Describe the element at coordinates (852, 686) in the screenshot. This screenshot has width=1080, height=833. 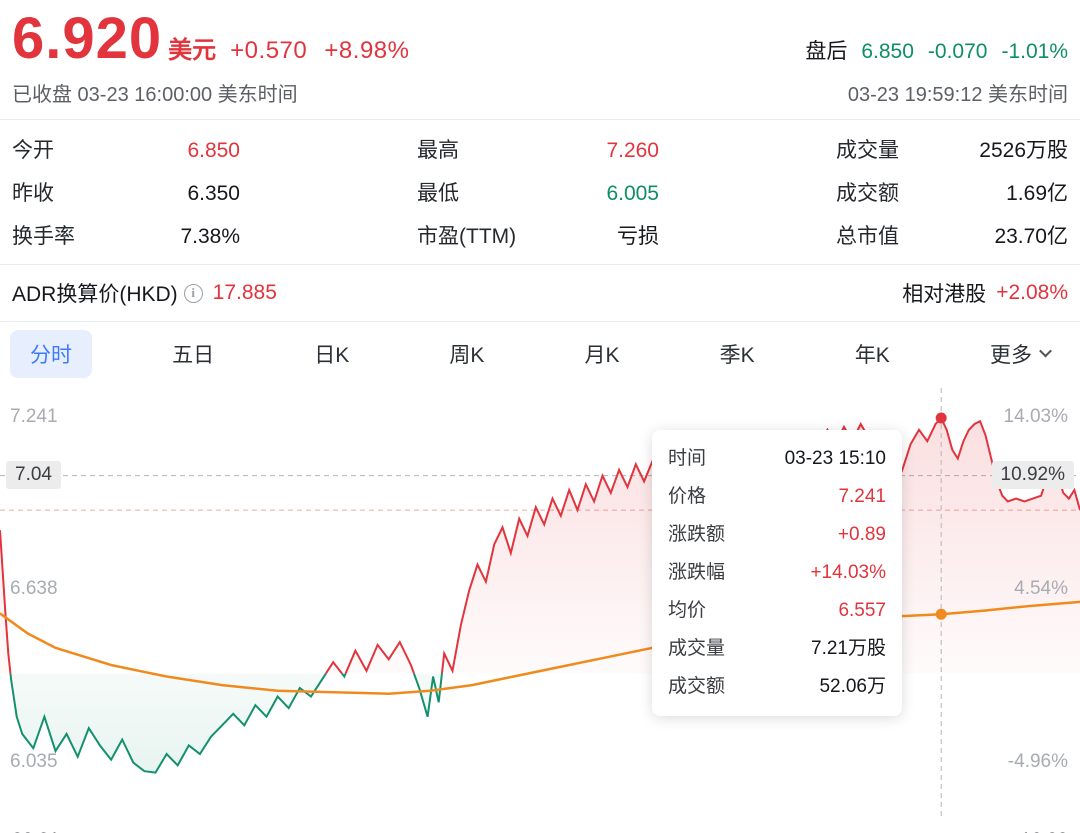
I see `tooltip-value: 52.06万` at that location.